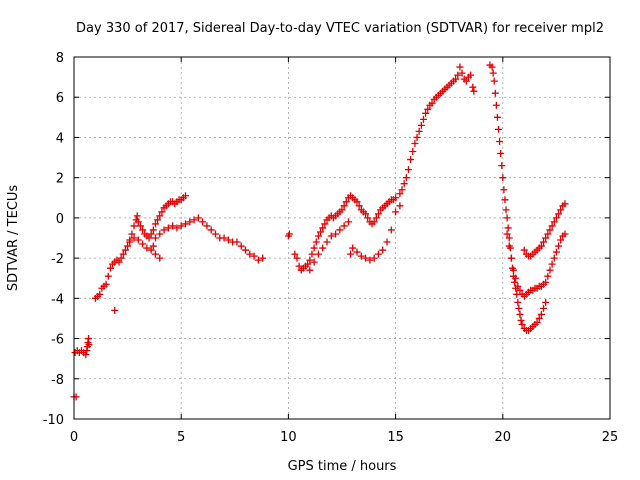 This screenshot has height=480, width=640. I want to click on series-seg-mid, so click(342, 233).